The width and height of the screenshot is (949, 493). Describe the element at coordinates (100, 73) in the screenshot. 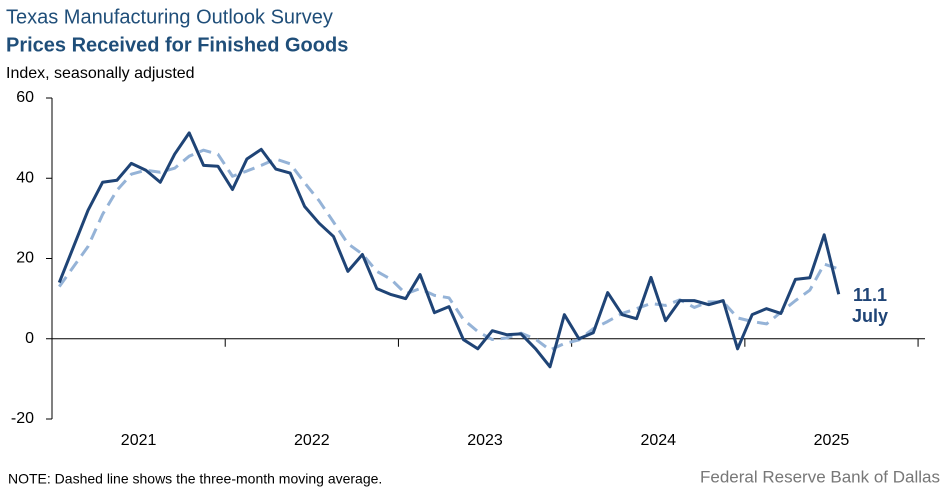

I see `y-axis-label: Index, seasonally adjusted` at that location.